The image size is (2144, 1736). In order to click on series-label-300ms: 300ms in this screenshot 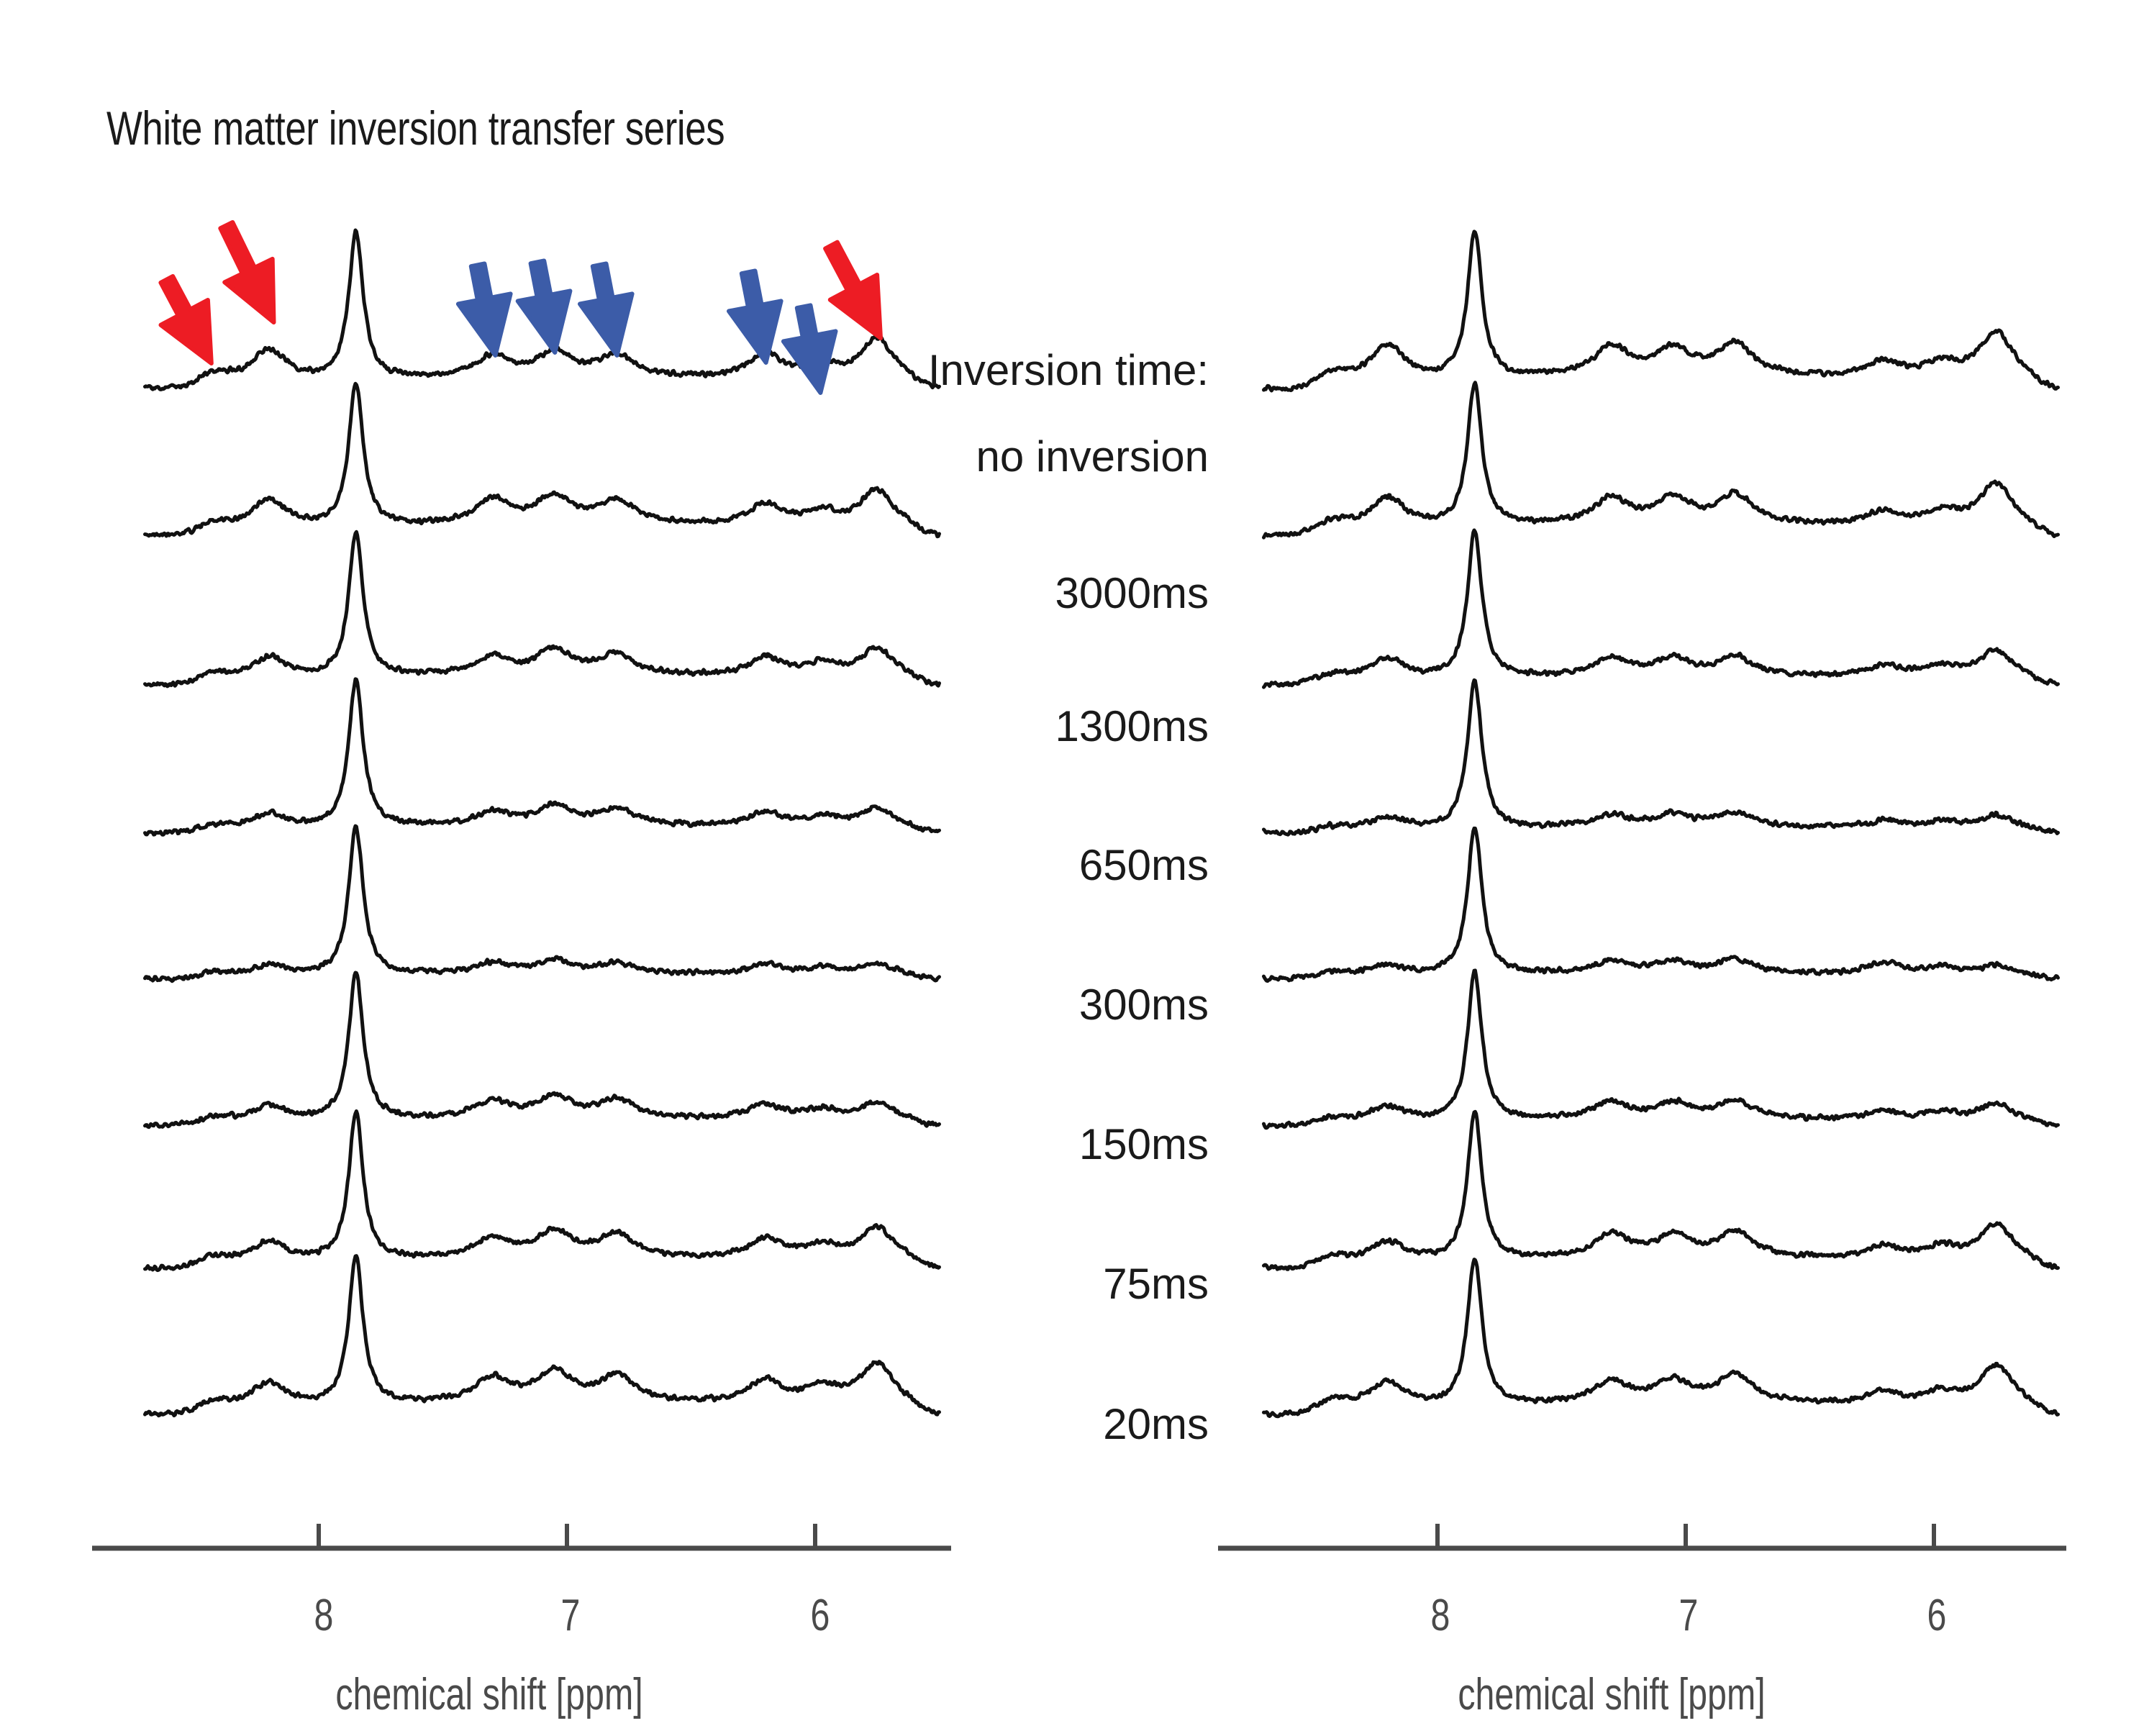, I will do `click(1144, 1005)`.